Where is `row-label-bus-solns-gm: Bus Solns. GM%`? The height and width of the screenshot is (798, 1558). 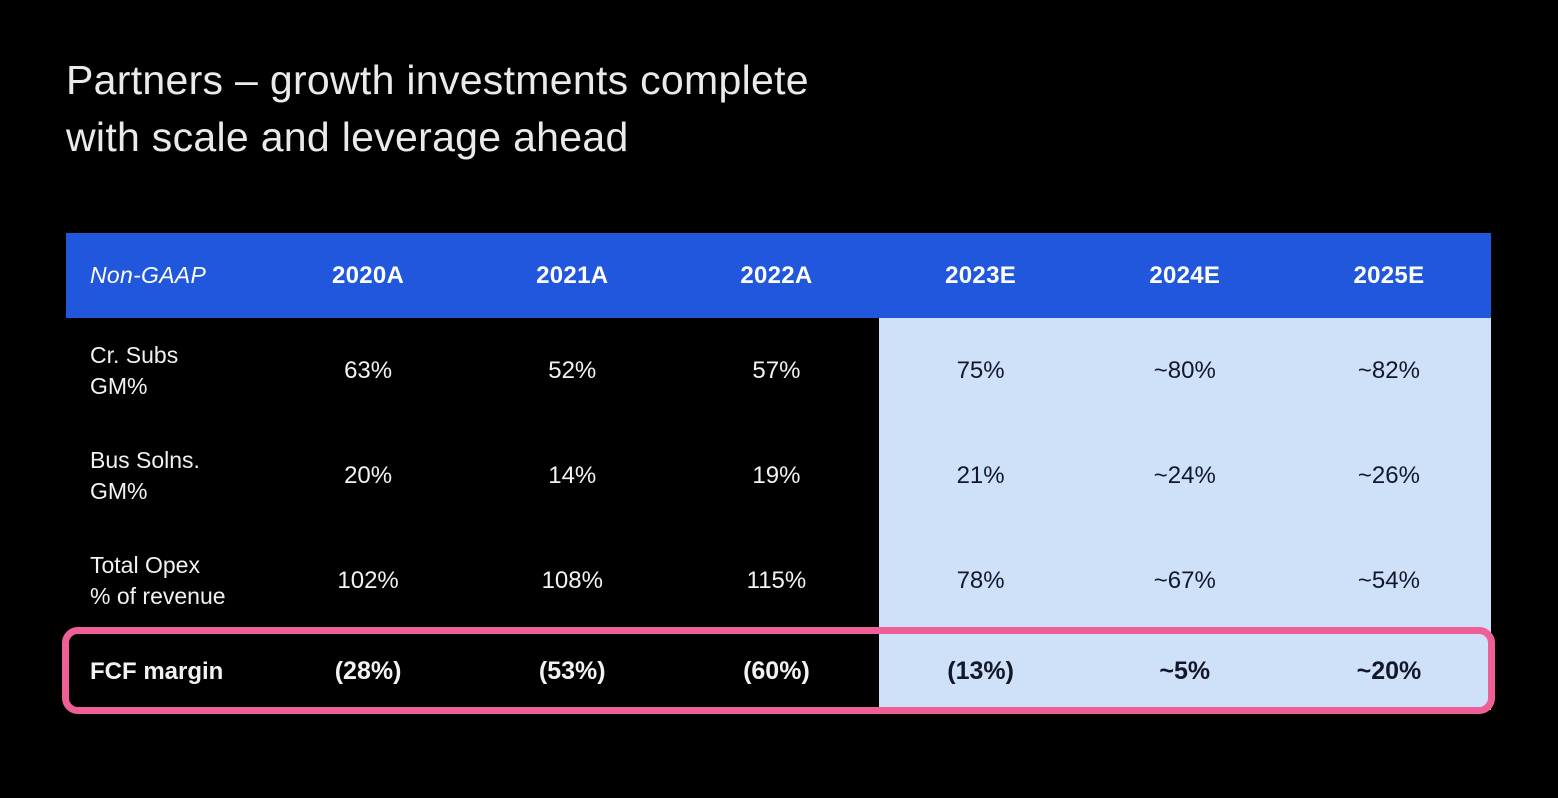
row-label-bus-solns-gm: Bus Solns. GM% is located at coordinates (166, 475).